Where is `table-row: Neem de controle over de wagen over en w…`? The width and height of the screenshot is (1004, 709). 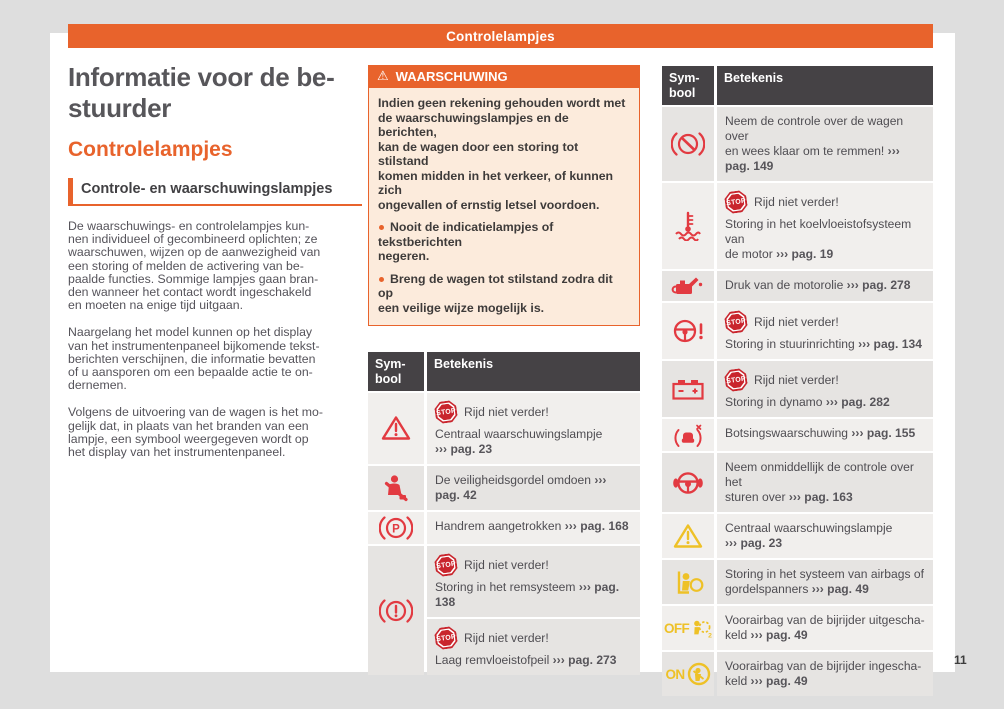
table-row: Neem de controle over de wagen over en w… is located at coordinates (797, 144).